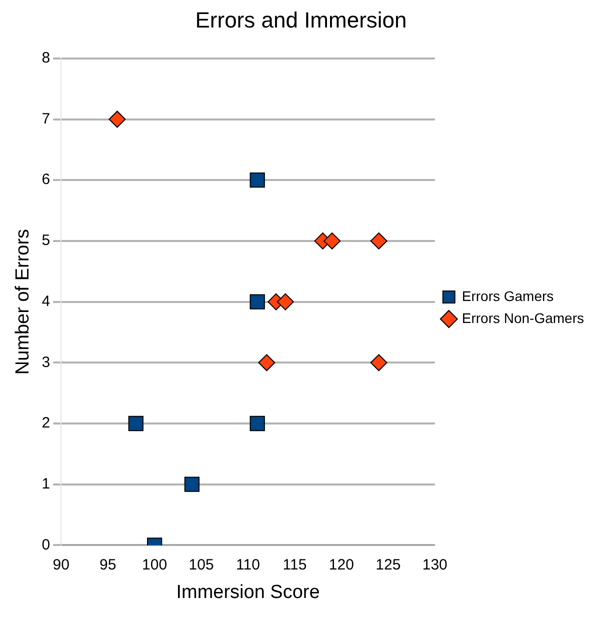 The width and height of the screenshot is (608, 617). What do you see at coordinates (23, 301) in the screenshot?
I see `y-axis-title: Number of Errors` at bounding box center [23, 301].